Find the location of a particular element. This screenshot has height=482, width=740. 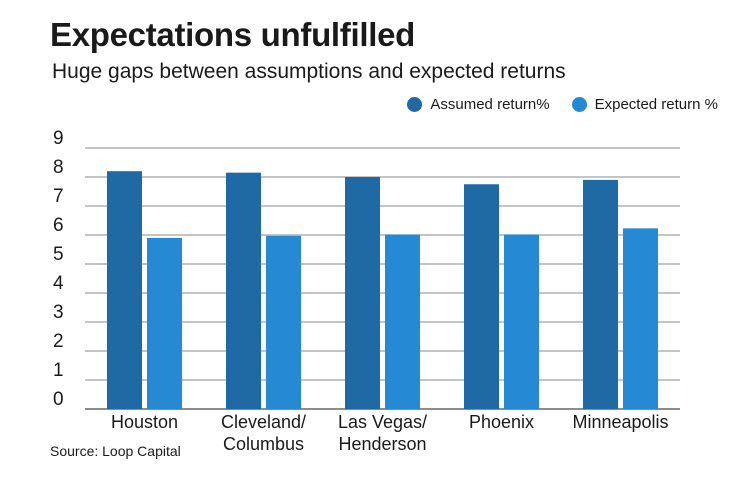

legend-item-expected: Expected return % is located at coordinates (644, 104).